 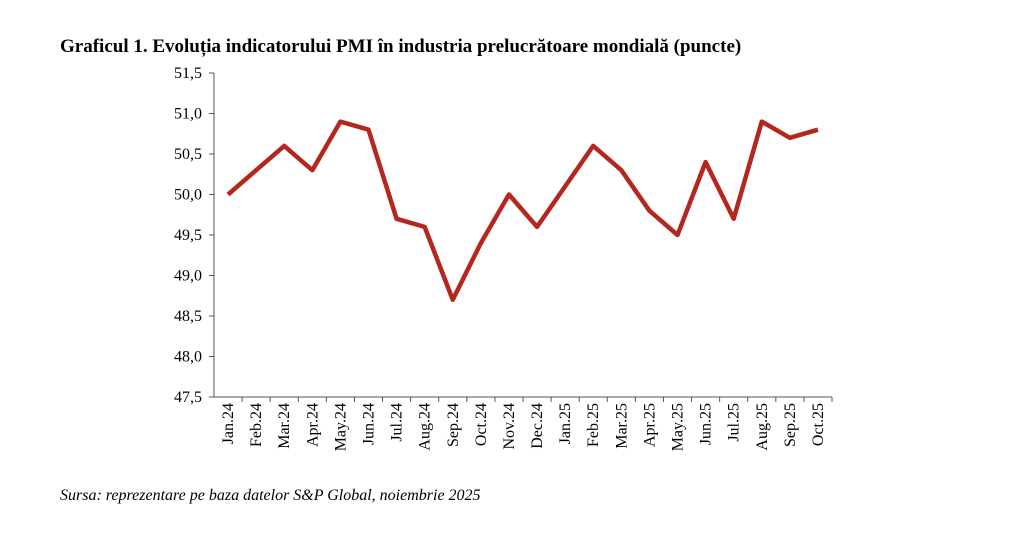 What do you see at coordinates (762, 427) in the screenshot?
I see `x-tick-label: Aug.25` at bounding box center [762, 427].